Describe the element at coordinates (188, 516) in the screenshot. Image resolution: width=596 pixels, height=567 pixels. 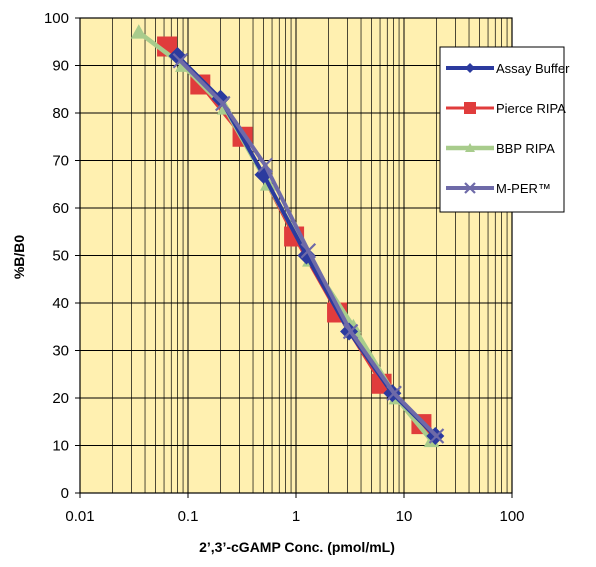
I see `x-tick-label: 0.1` at that location.